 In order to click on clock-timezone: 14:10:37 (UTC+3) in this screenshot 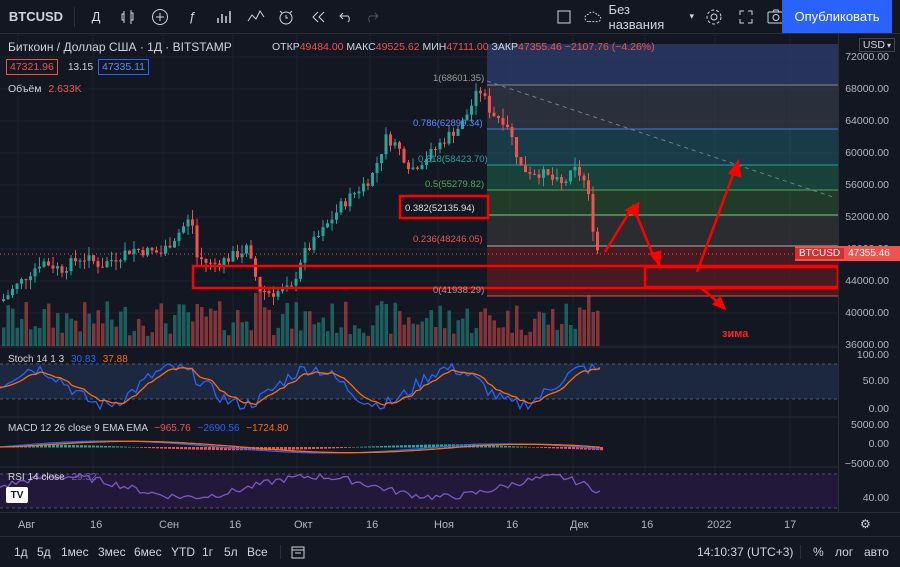, I will do `click(745, 552)`.